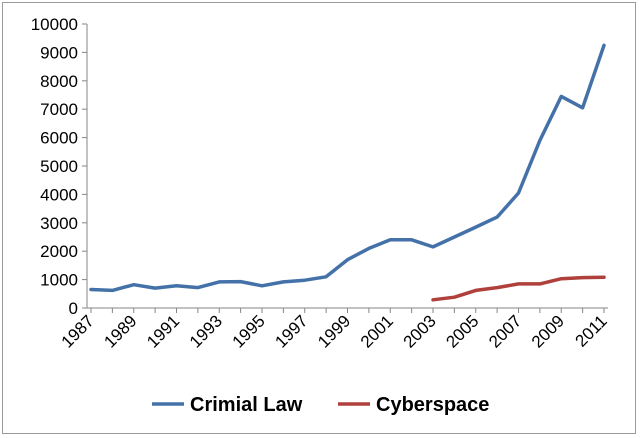 This screenshot has height=438, width=640. I want to click on x-tick-label: 1995, so click(249, 331).